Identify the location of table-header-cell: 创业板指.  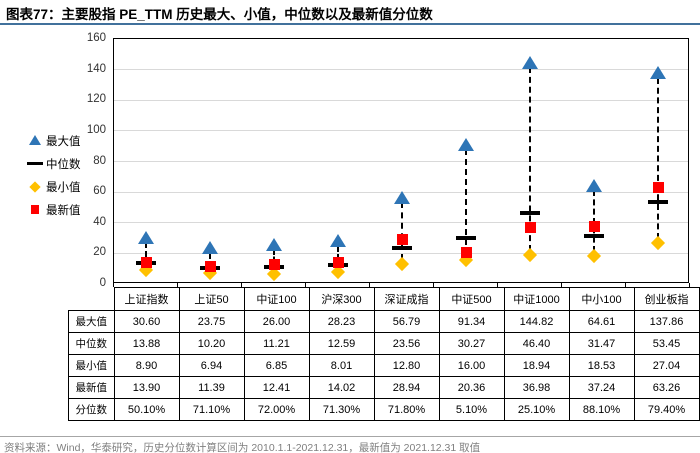
(666, 299).